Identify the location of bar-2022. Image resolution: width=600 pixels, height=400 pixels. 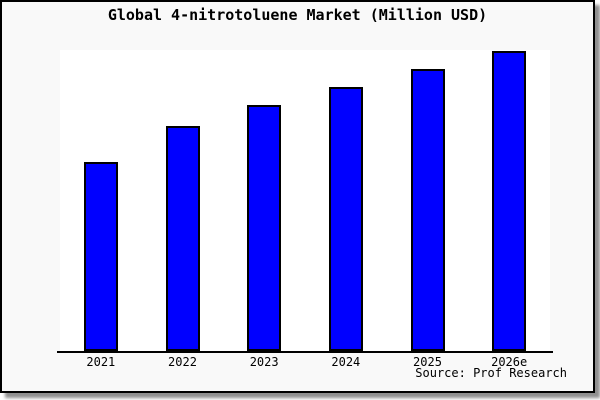
(182, 238).